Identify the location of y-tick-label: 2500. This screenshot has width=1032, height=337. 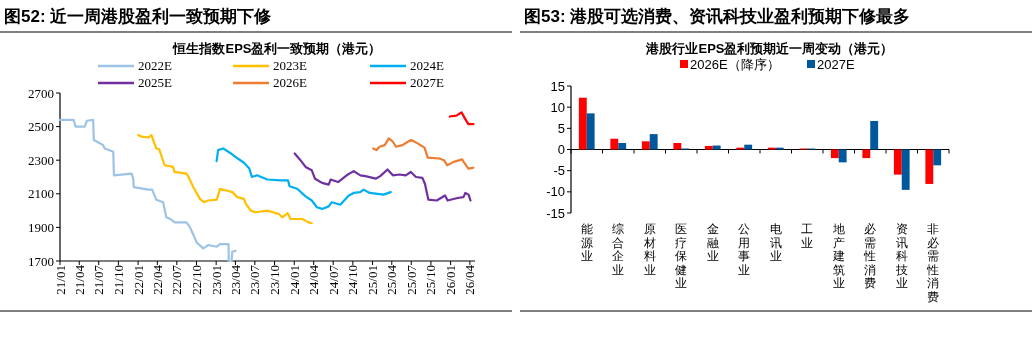
(41, 127).